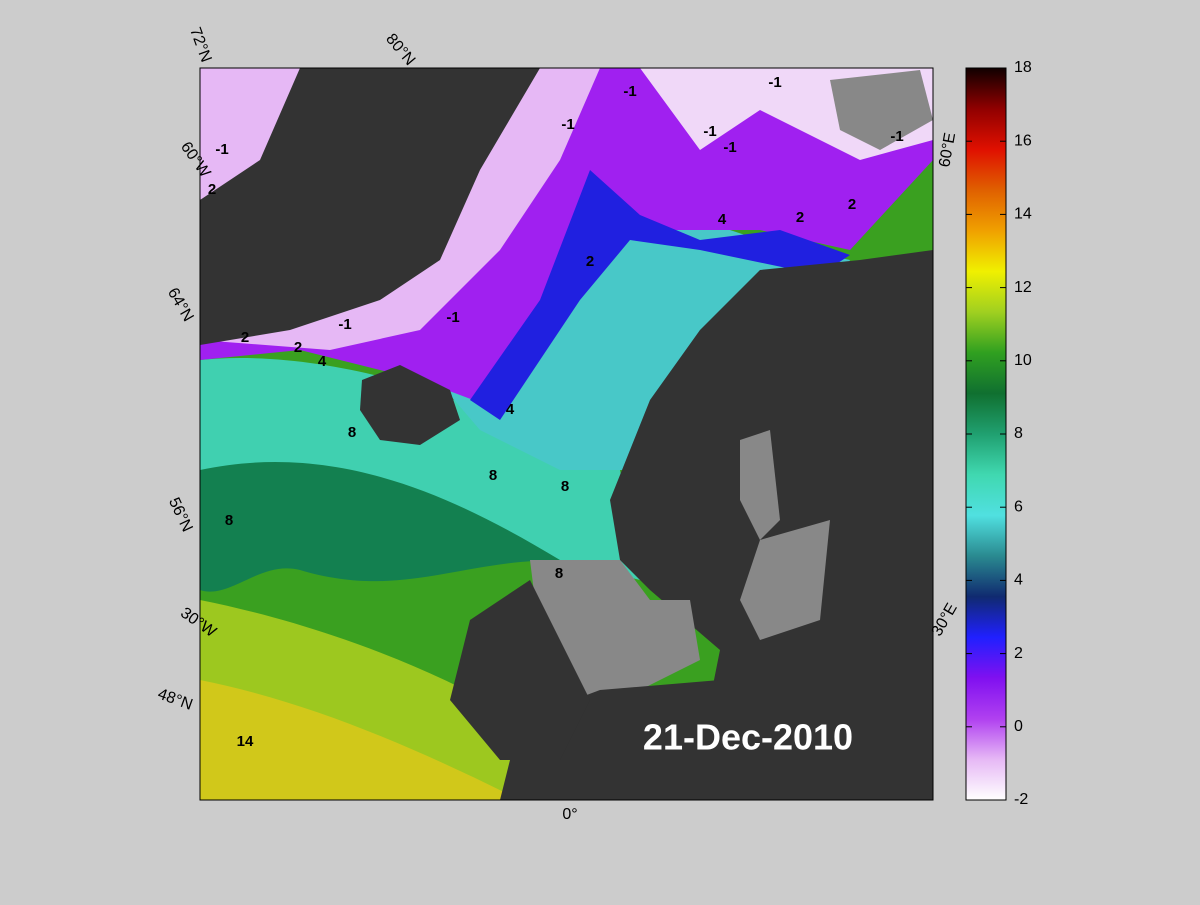  I want to click on contour-label: 14, so click(245, 741).